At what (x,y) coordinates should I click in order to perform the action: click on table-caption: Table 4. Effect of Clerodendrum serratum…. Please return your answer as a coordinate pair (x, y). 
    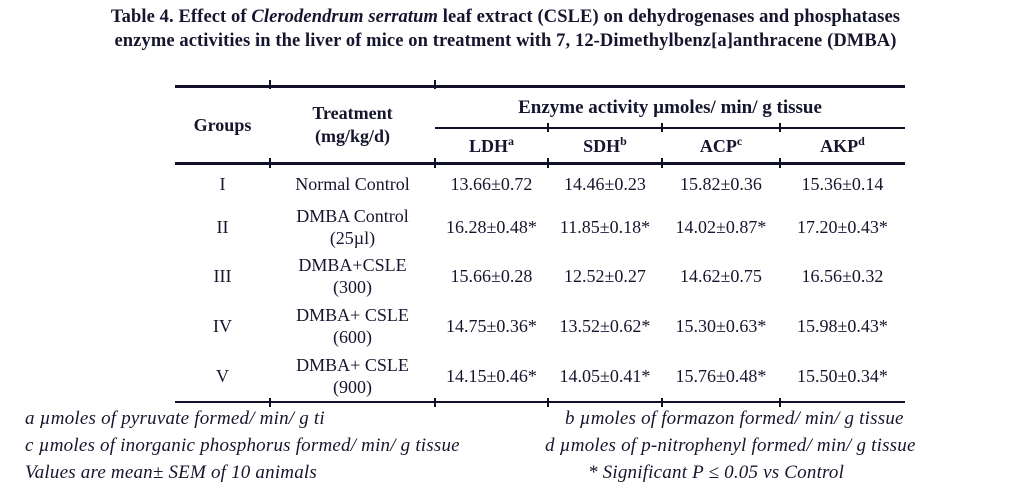
    Looking at the image, I should click on (505, 29).